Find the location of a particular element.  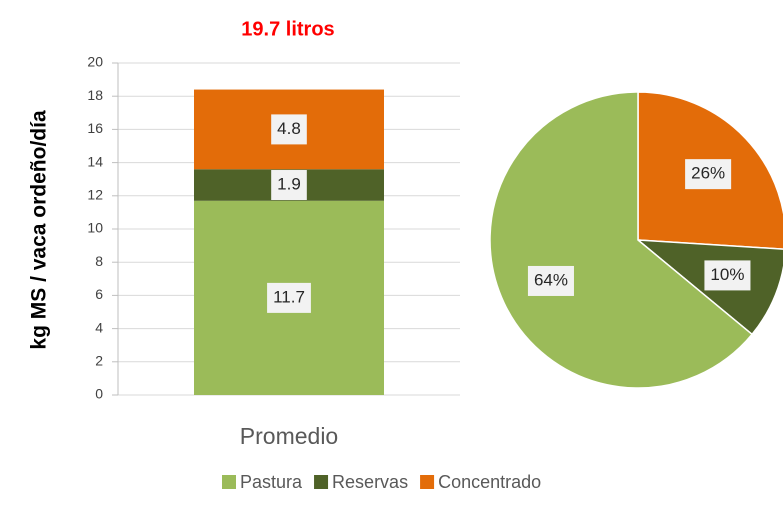

data-label: 1.9 is located at coordinates (289, 183).